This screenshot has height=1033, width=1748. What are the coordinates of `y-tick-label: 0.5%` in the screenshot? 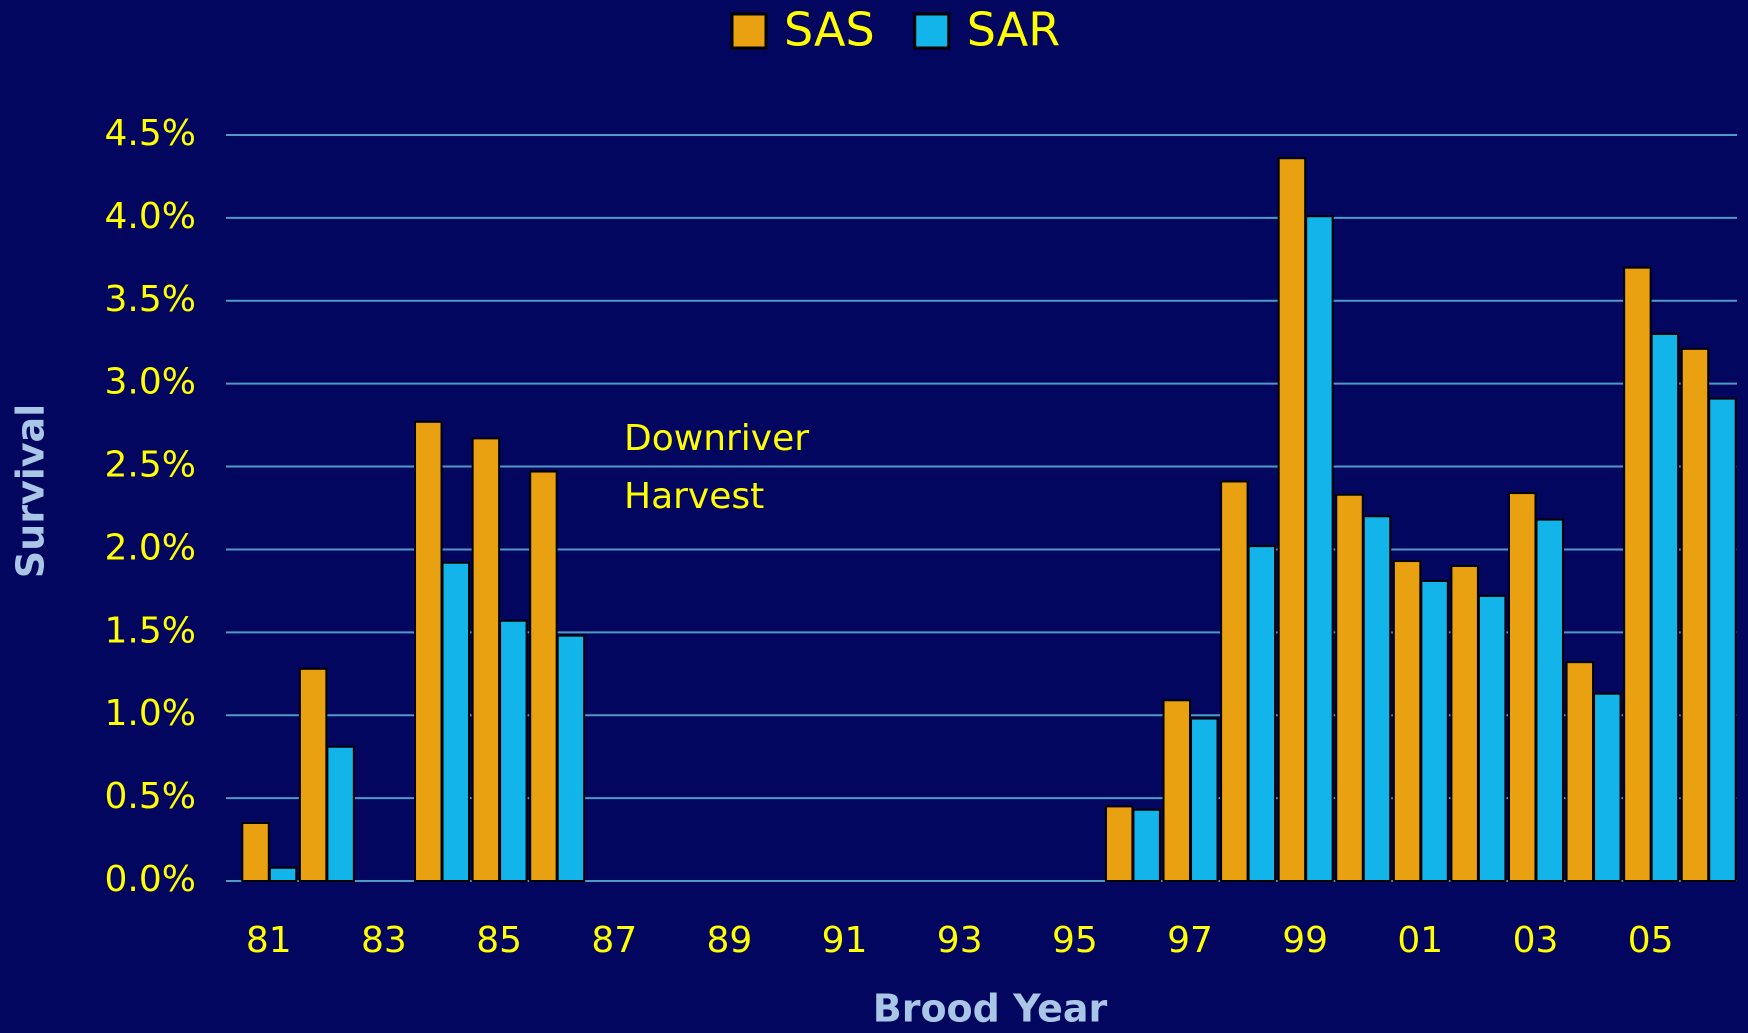 It's located at (150, 796).